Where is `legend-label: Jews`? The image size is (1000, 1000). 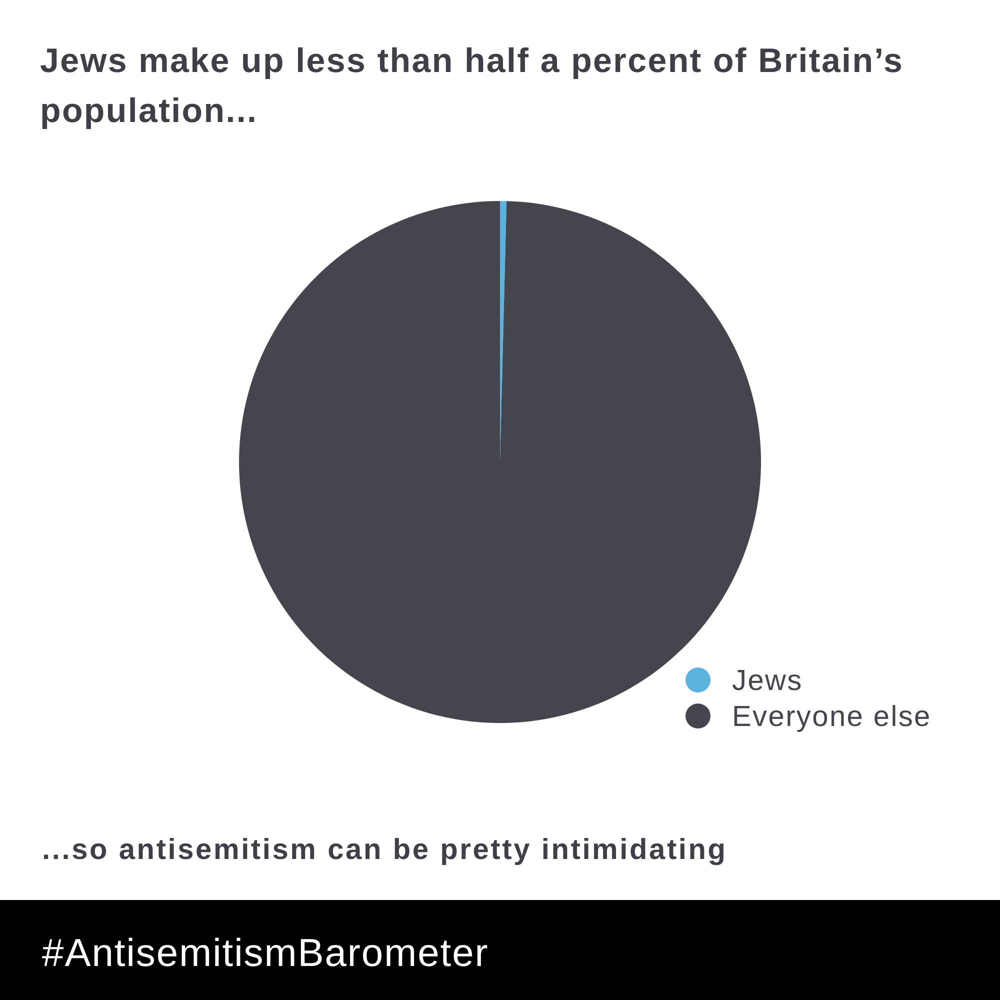
legend-label: Jews is located at coordinates (767, 681).